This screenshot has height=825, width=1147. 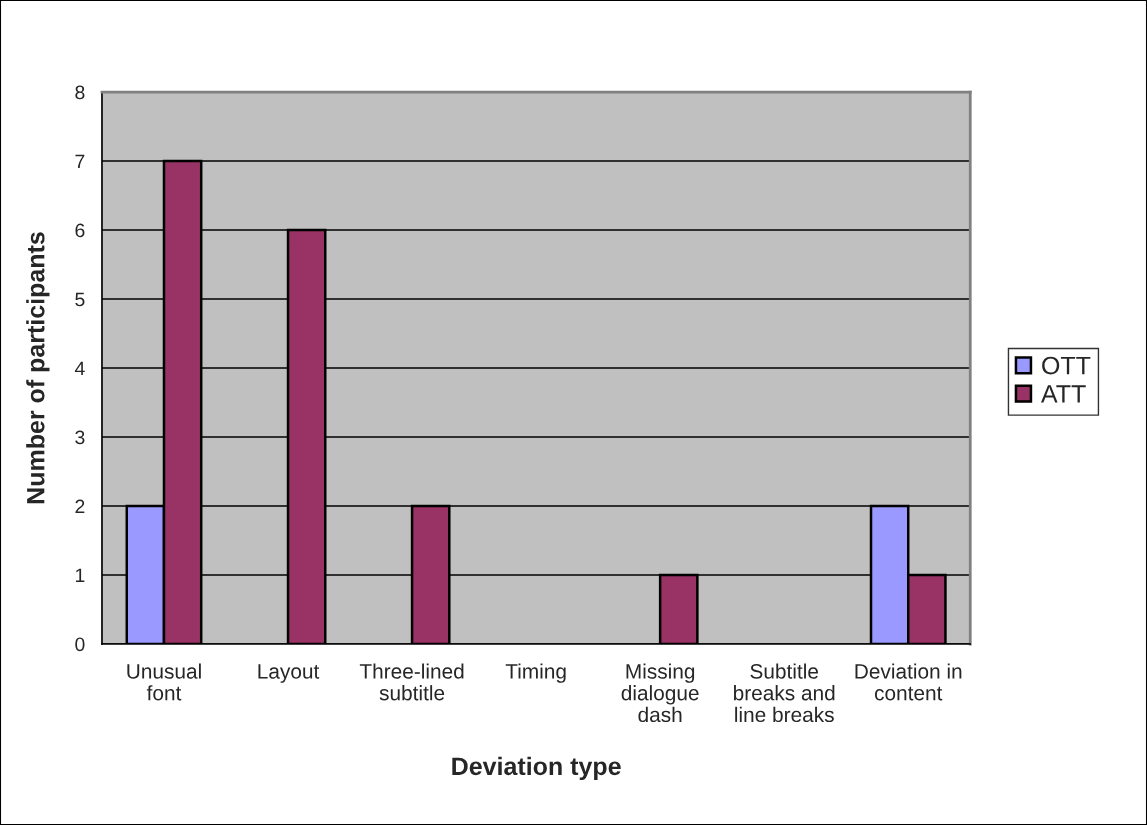 What do you see at coordinates (80, 230) in the screenshot?
I see `y-tick-label: 6` at bounding box center [80, 230].